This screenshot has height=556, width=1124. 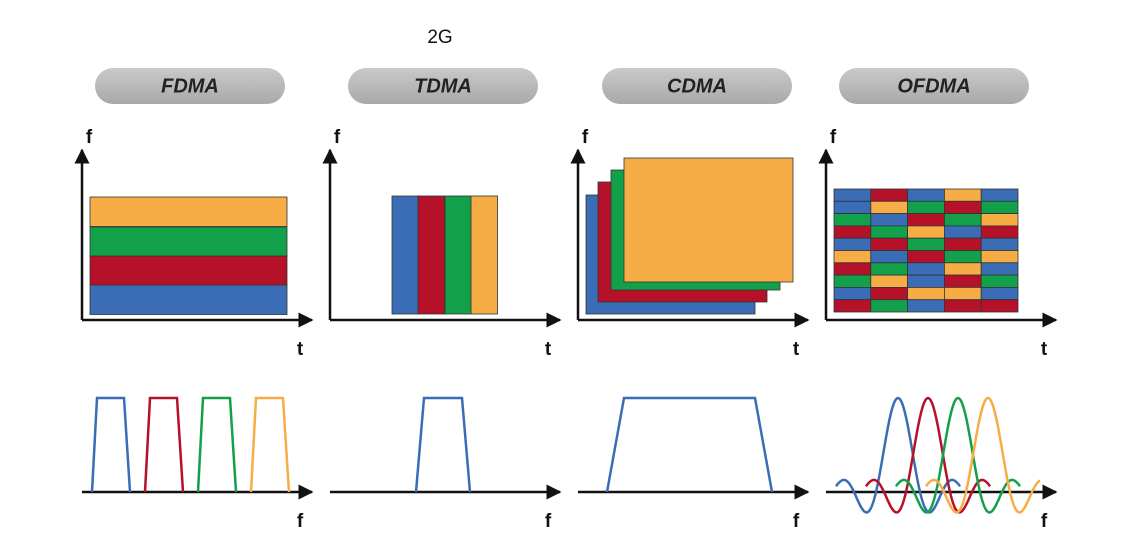 I want to click on pill-label: OFDMA, so click(x=933, y=86).